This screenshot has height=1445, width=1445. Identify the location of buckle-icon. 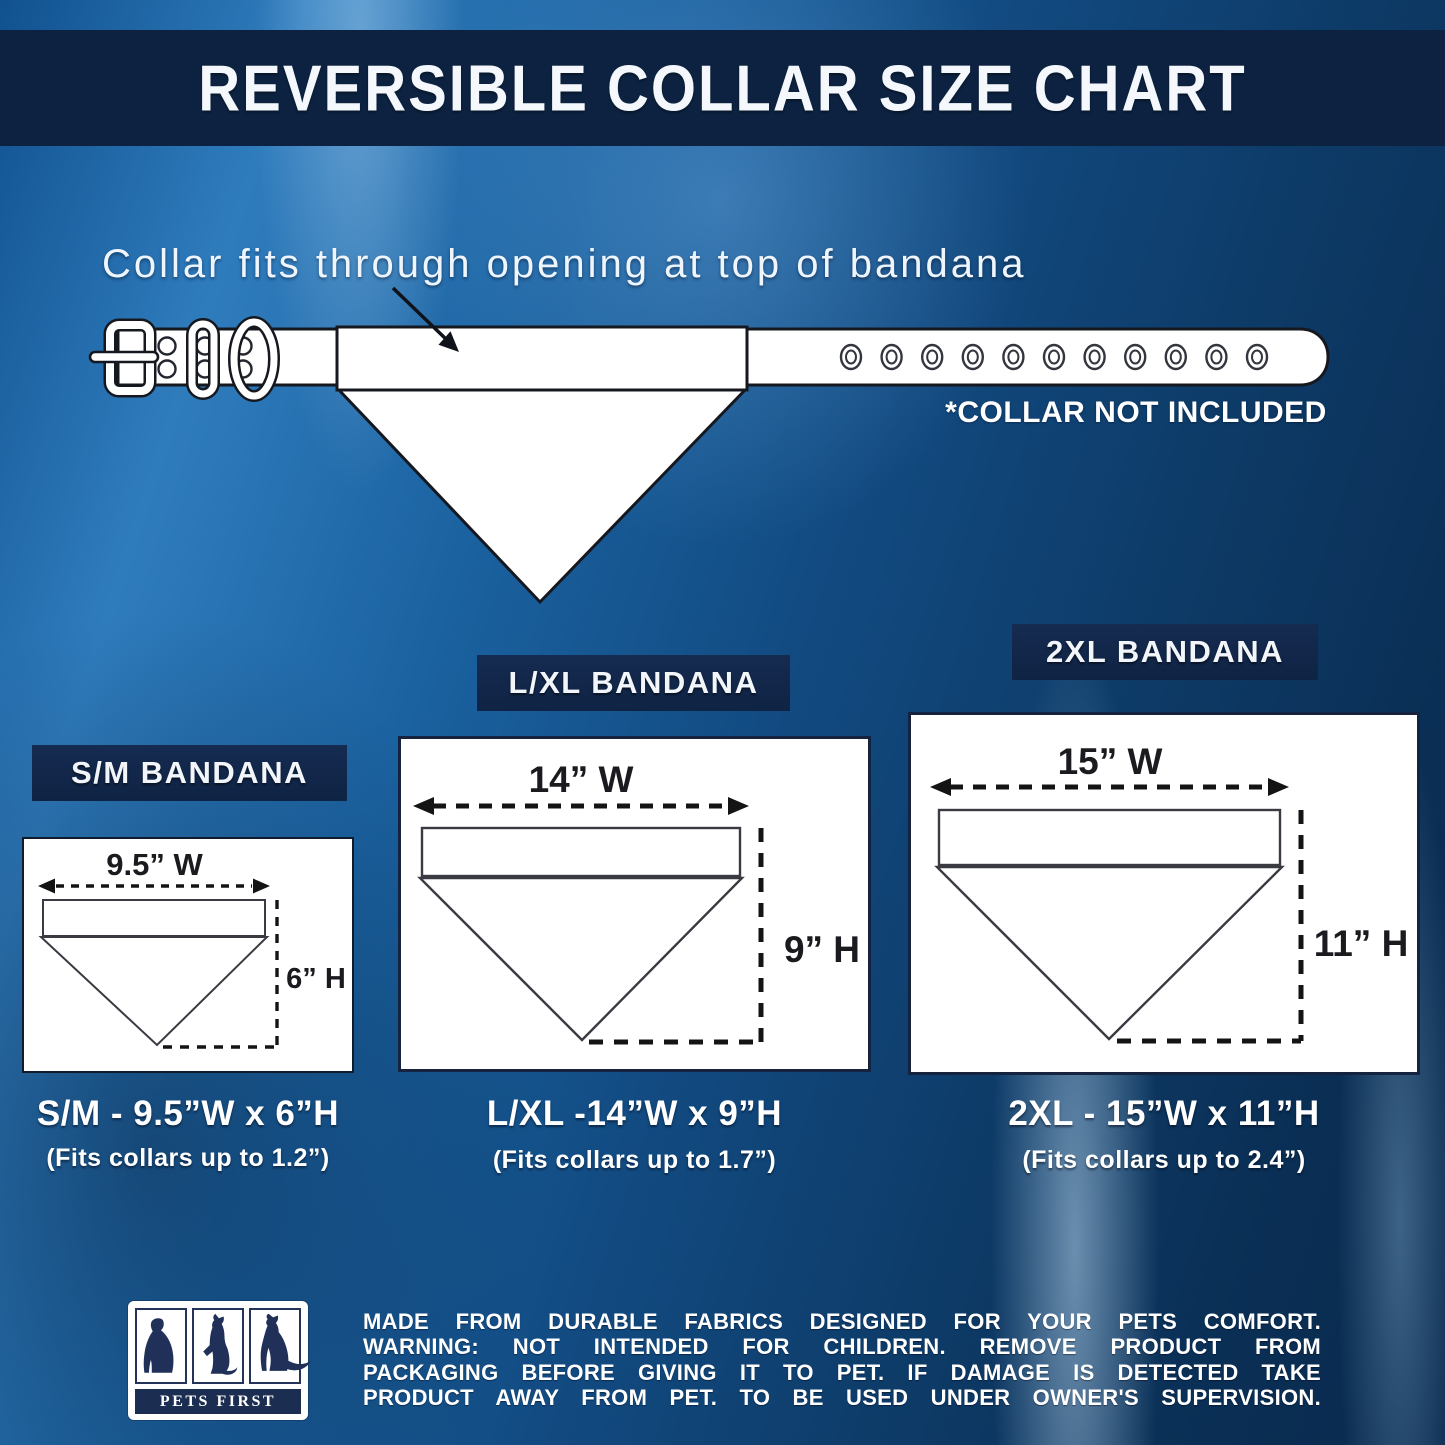
(124, 358).